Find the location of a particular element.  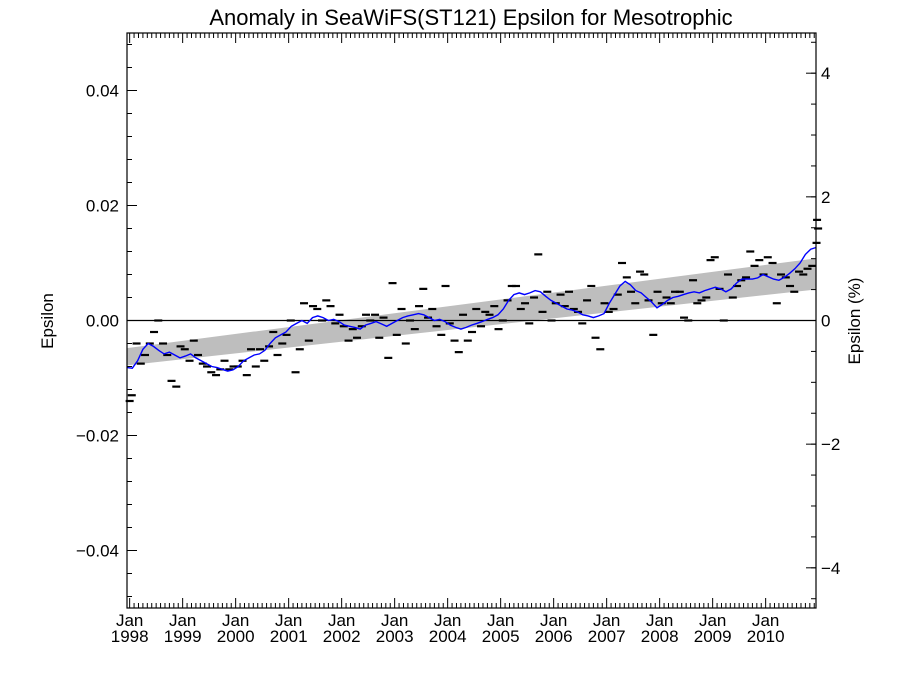

y-tick-label-right: 0 is located at coordinates (825, 321).